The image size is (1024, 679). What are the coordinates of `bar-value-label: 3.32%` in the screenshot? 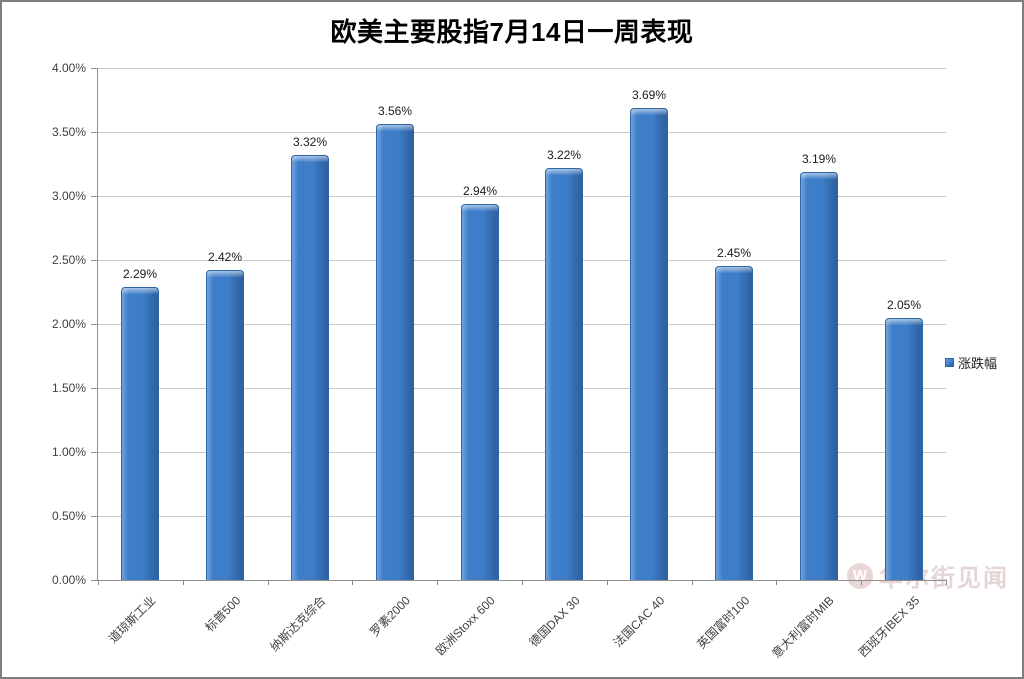 It's located at (310, 142).